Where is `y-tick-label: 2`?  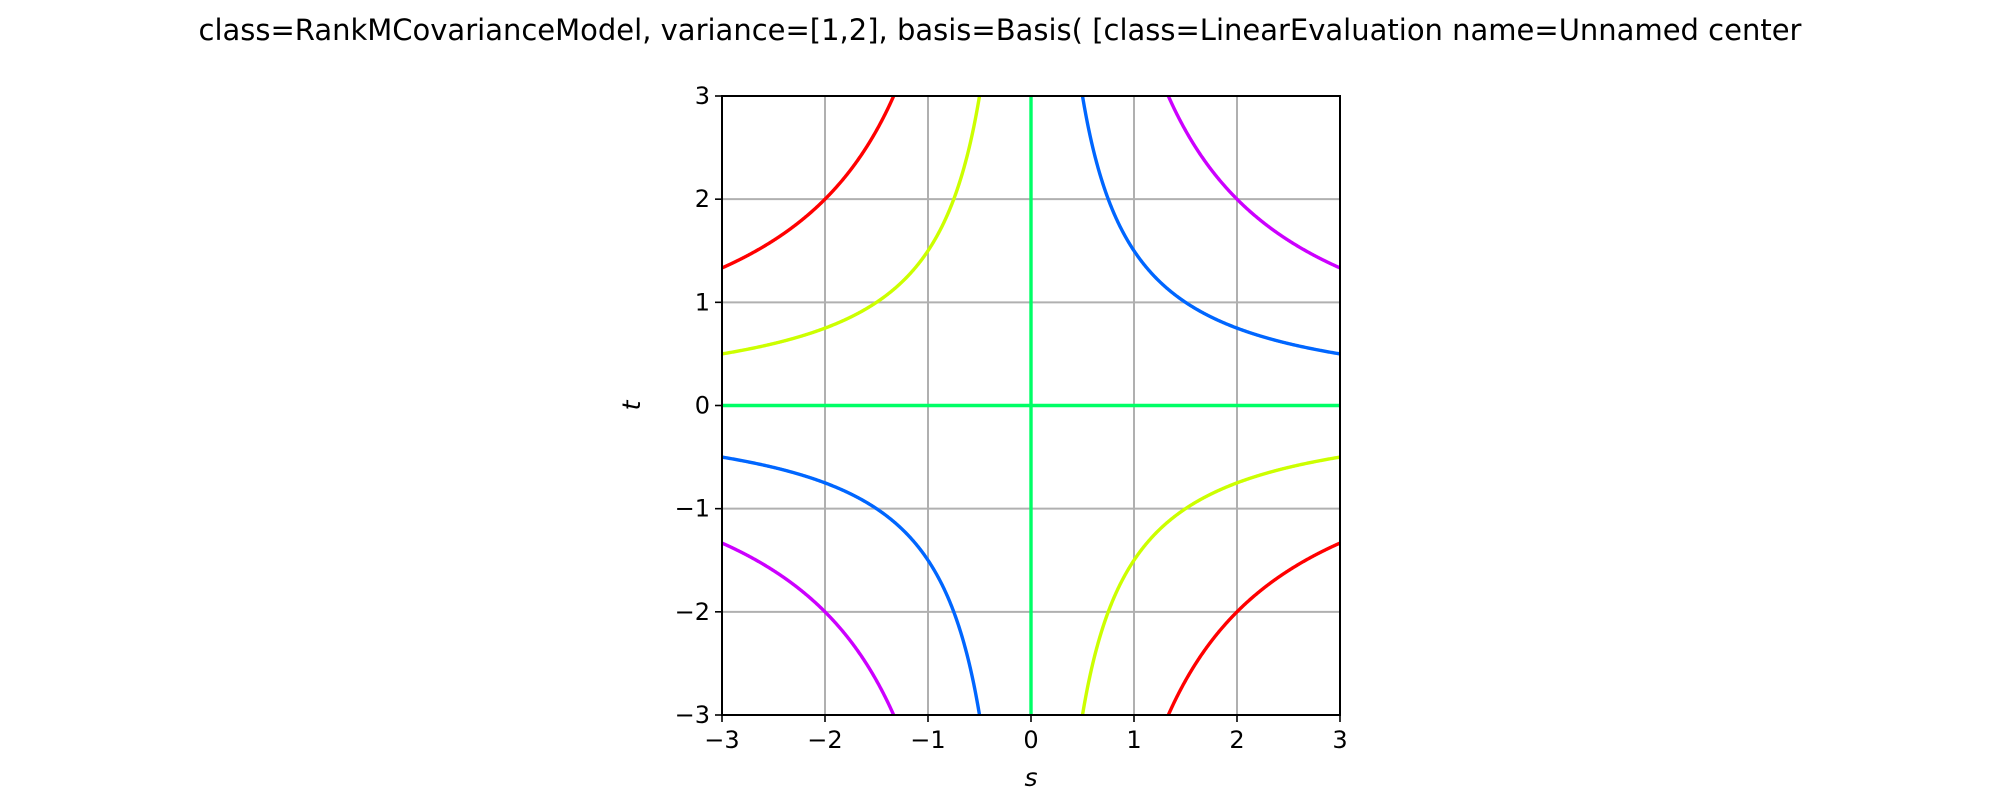 y-tick-label: 2 is located at coordinates (702, 199).